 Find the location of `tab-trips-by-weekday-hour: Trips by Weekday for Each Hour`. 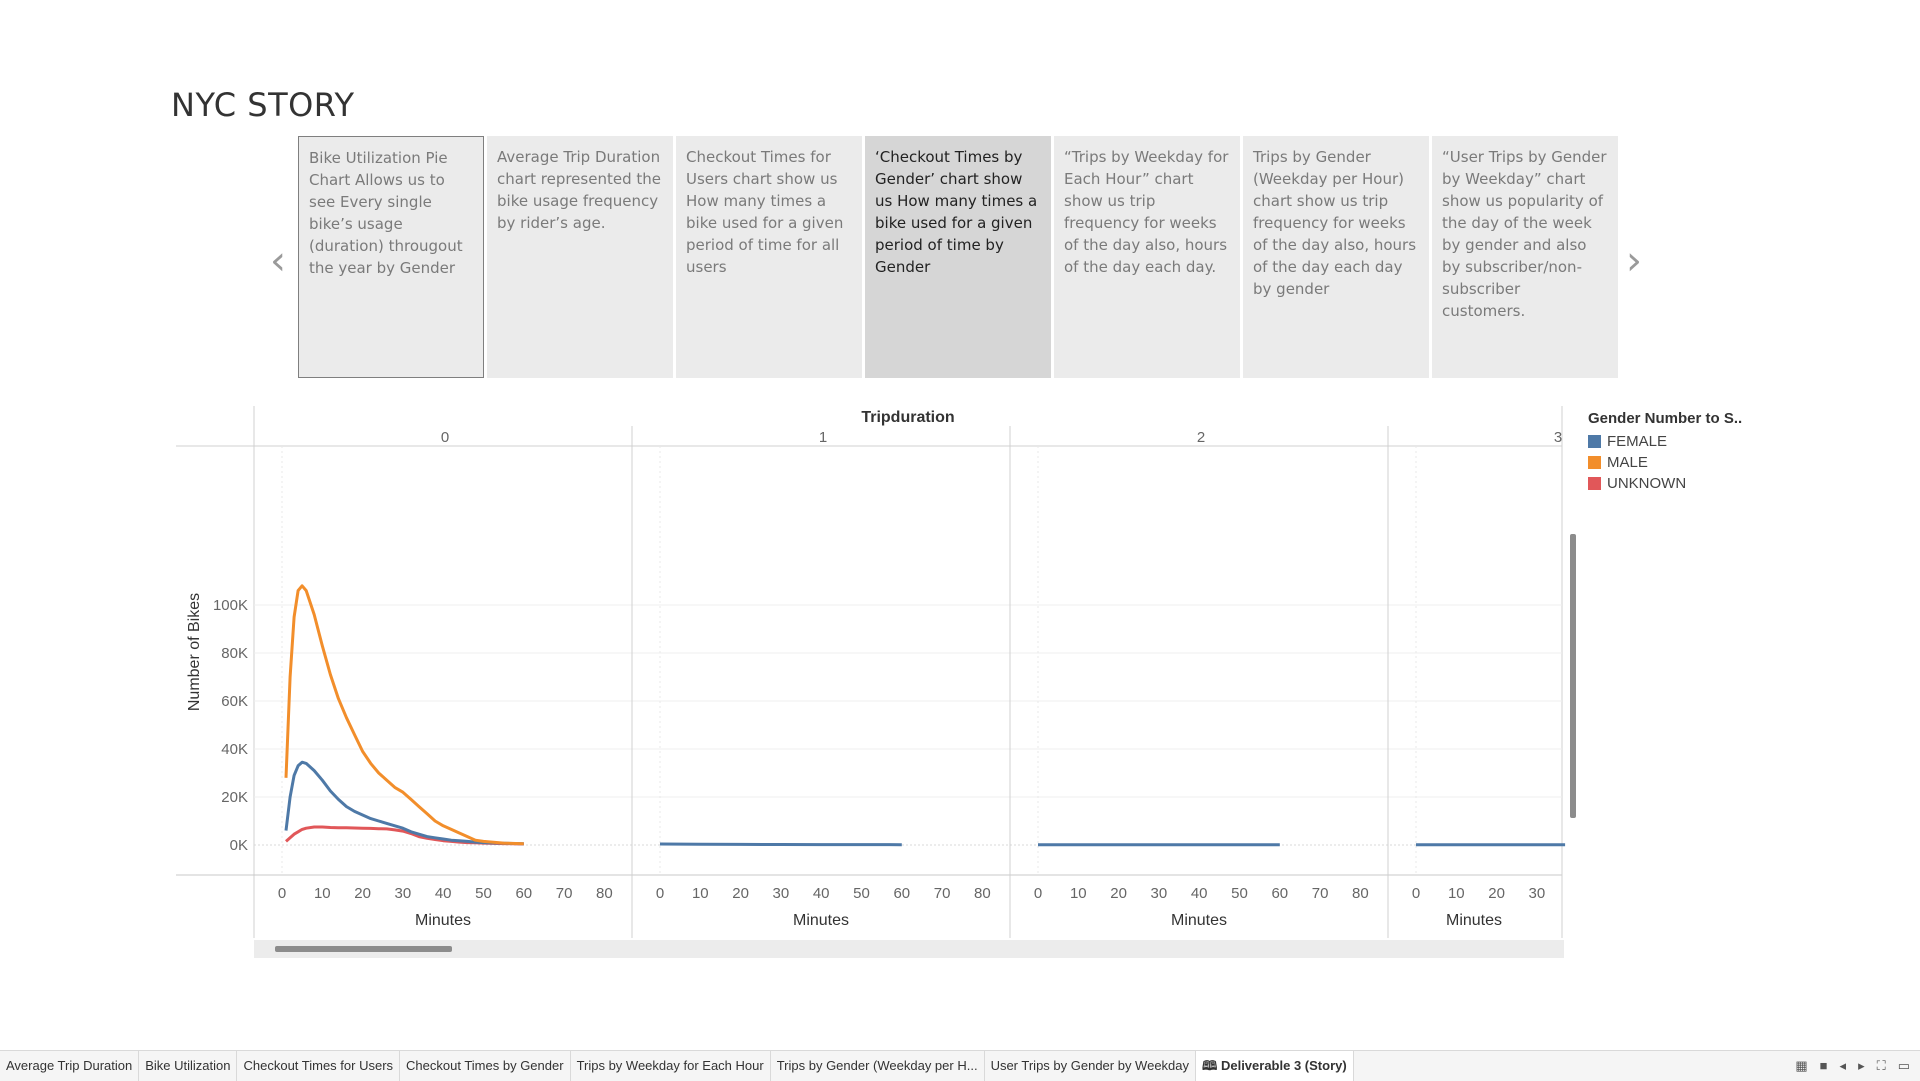

tab-trips-by-weekday-hour: Trips by Weekday for Each Hour is located at coordinates (671, 1066).